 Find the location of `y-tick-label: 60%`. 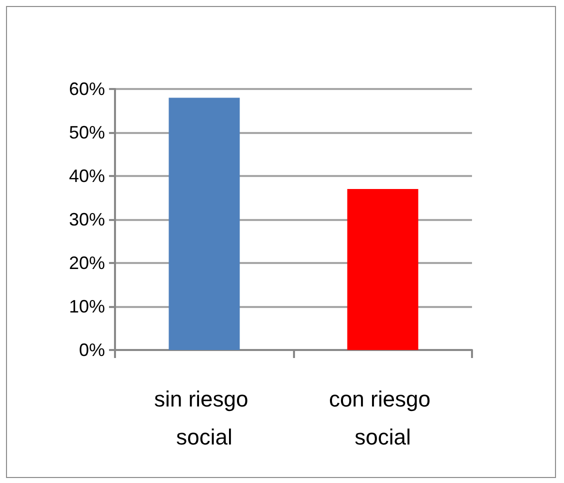

y-tick-label: 60% is located at coordinates (86, 89).